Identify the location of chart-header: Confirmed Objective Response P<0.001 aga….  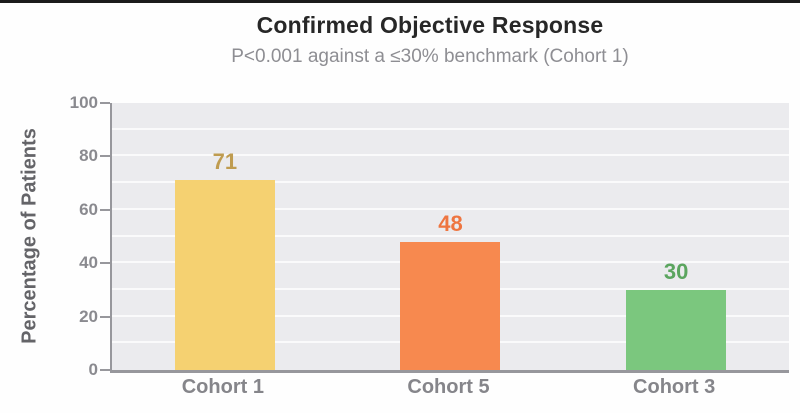
(430, 40).